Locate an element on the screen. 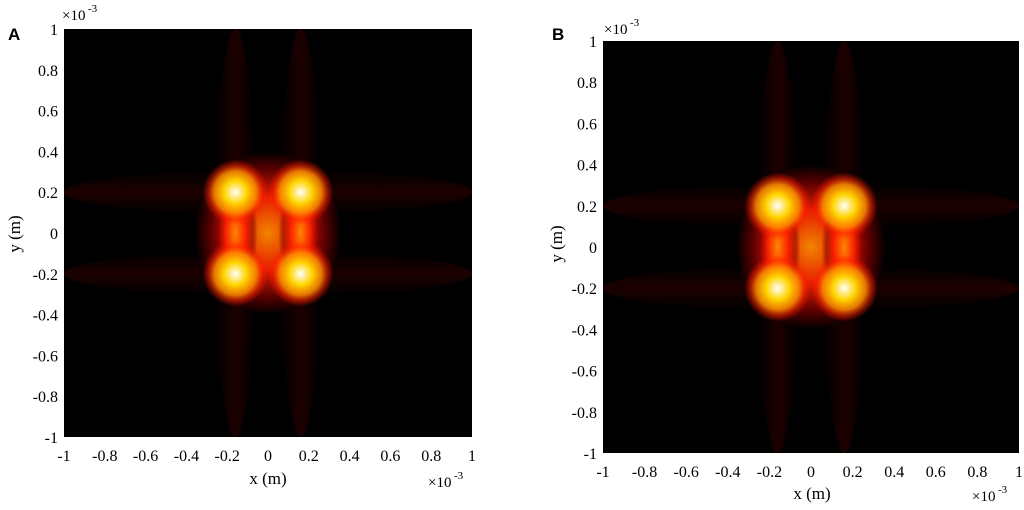  panel-label-a: A is located at coordinates (14, 34).